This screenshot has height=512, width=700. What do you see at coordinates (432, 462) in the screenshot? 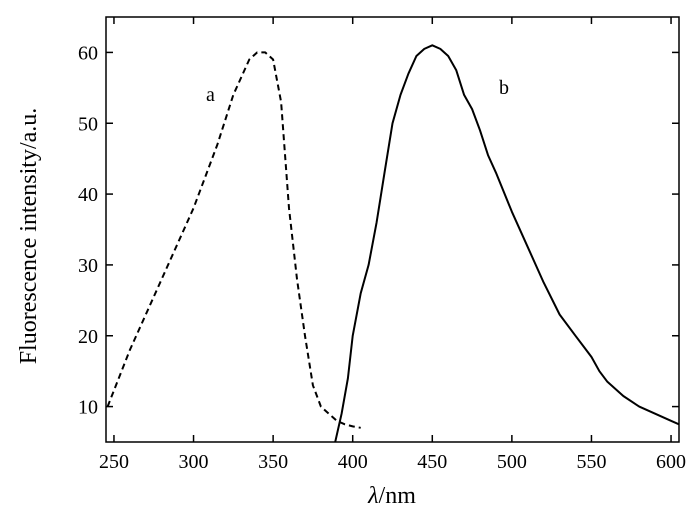
I see `x-tick-label: 450` at bounding box center [432, 462].